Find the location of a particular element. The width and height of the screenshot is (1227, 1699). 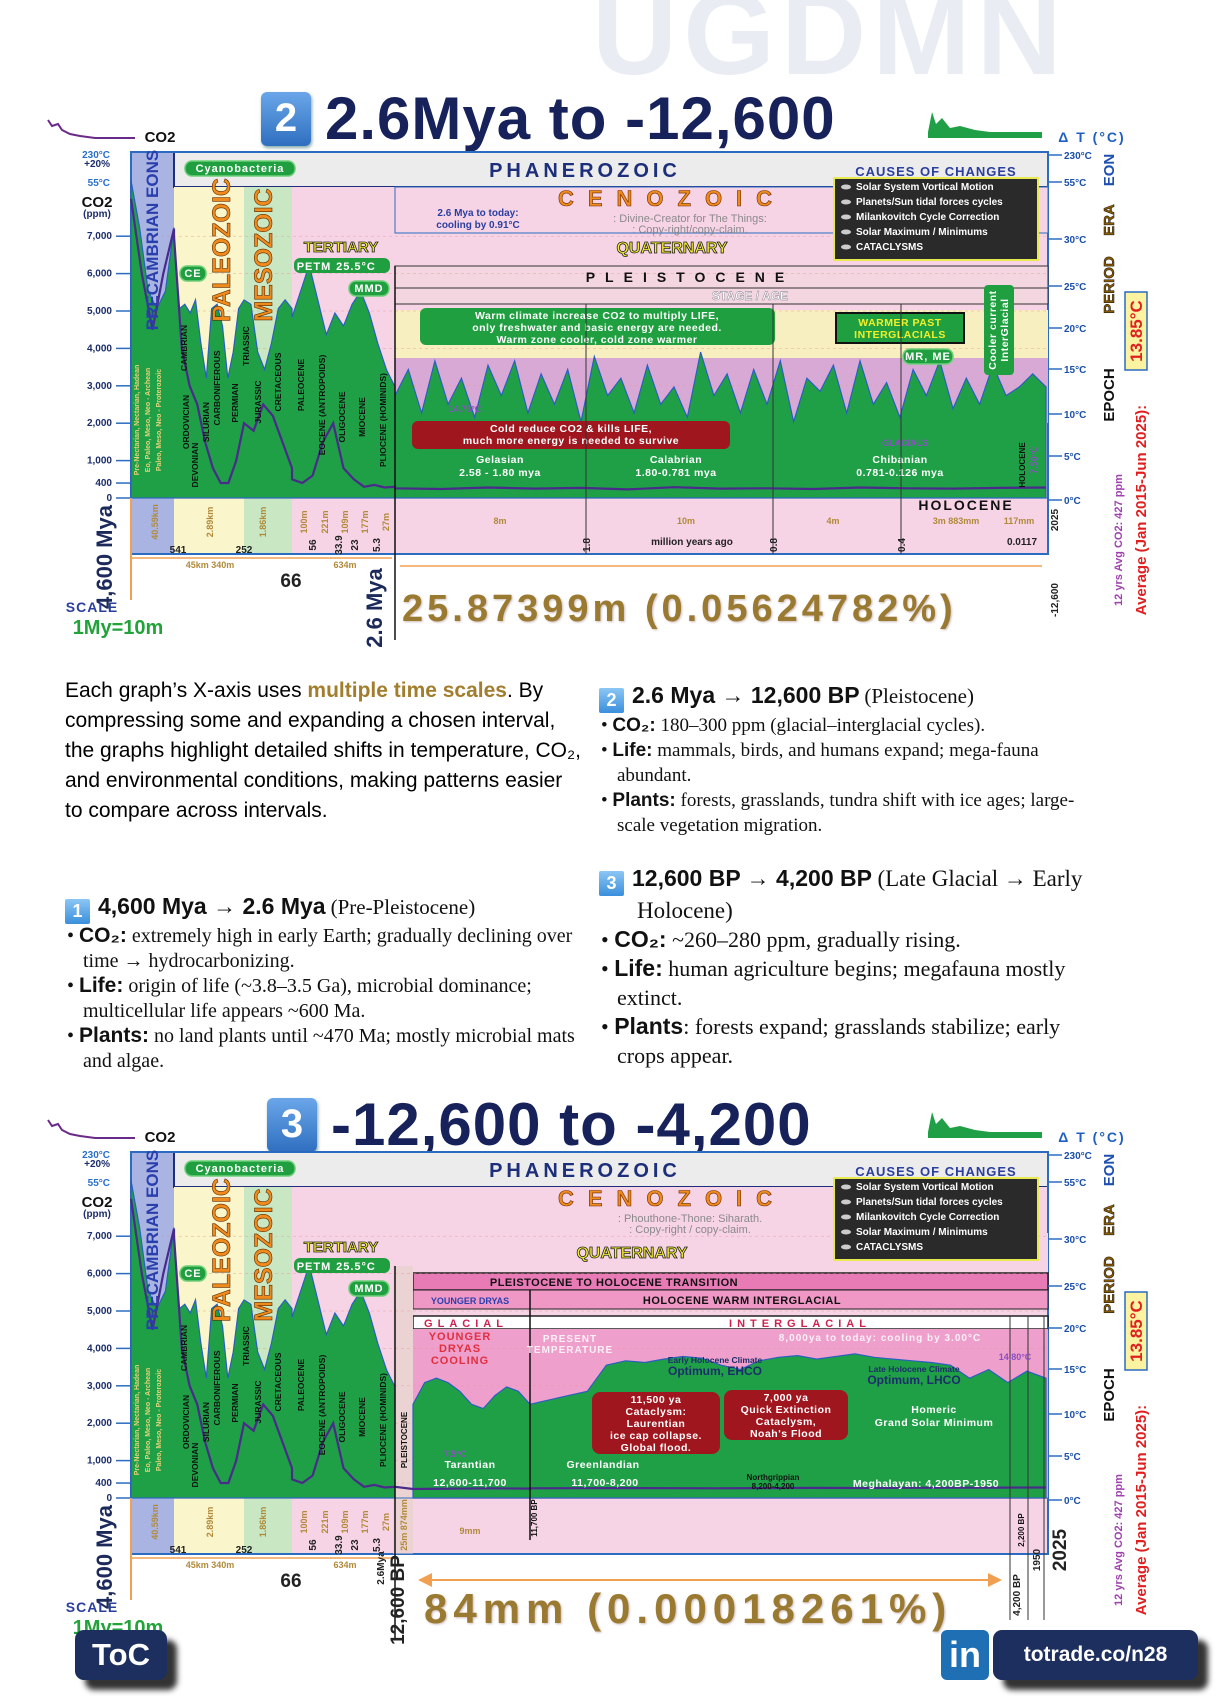

segment-distance: 4m is located at coordinates (832, 521).